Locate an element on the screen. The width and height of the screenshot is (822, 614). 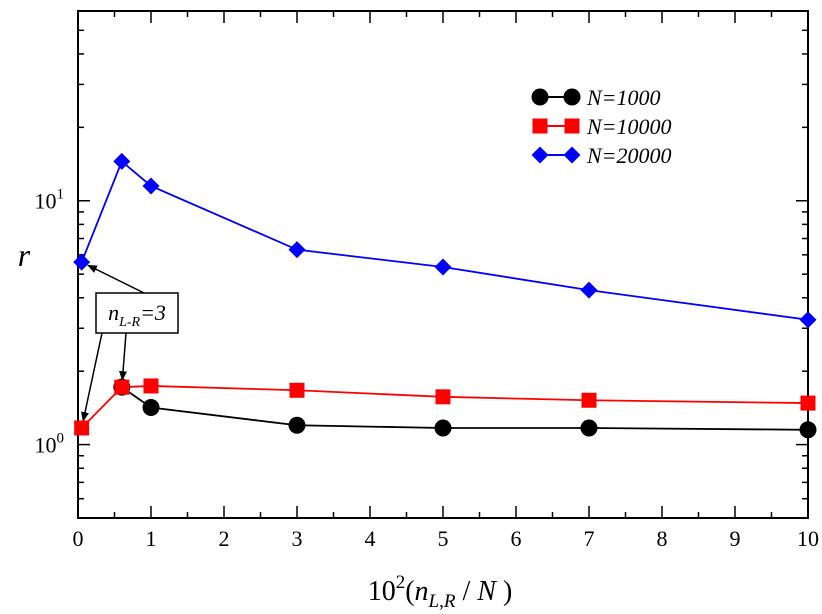
annotation-layer: nL-R=3 is located at coordinates (130, 343).